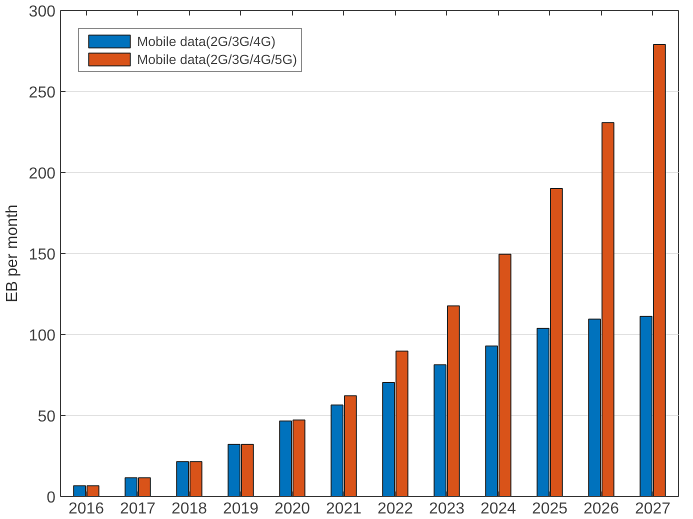 This screenshot has width=693, height=519. Describe the element at coordinates (189, 509) in the screenshot. I see `x-tick-label: 2018` at that location.